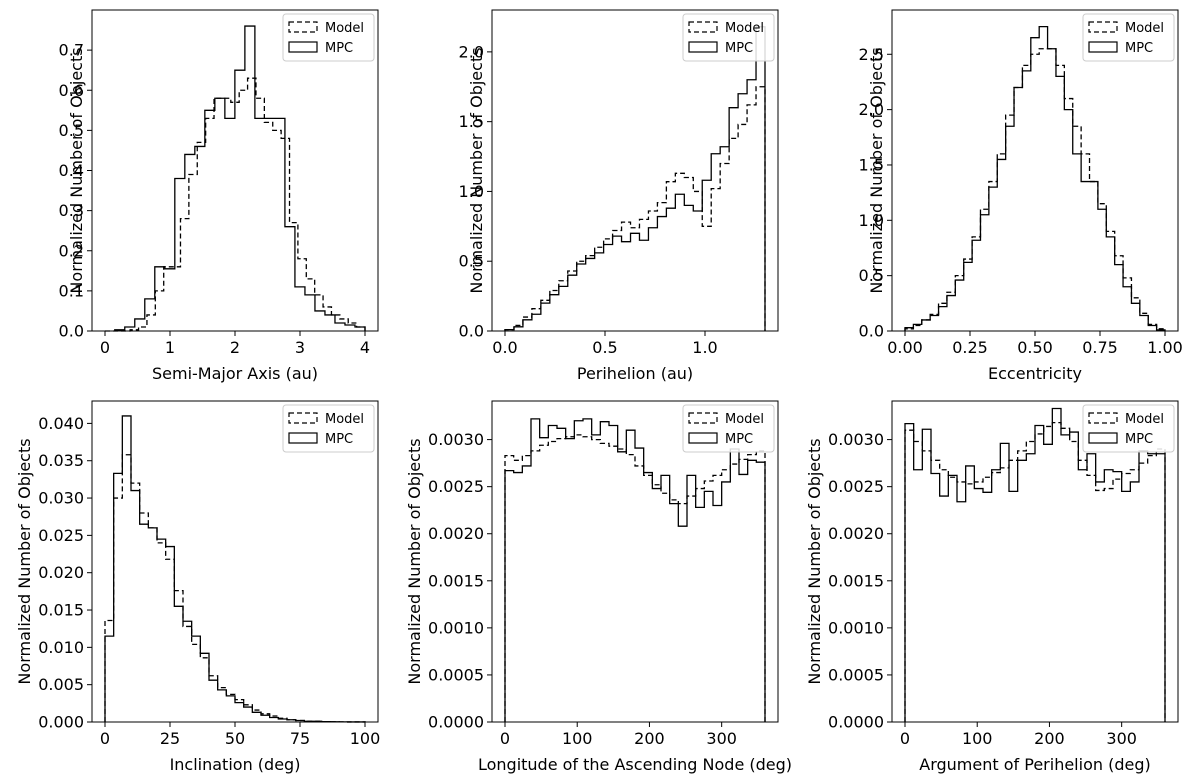 This screenshot has height=784, width=1193. I want to click on y-tick-label: 0.5, so click(471, 261).